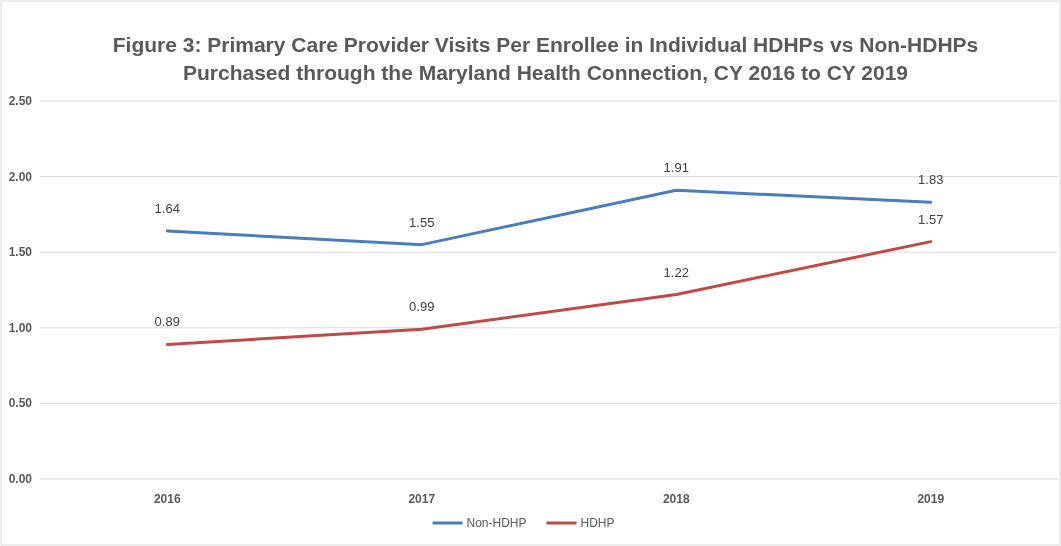 The width and height of the screenshot is (1061, 546). What do you see at coordinates (20, 327) in the screenshot?
I see `y-tick-label: 1.00` at bounding box center [20, 327].